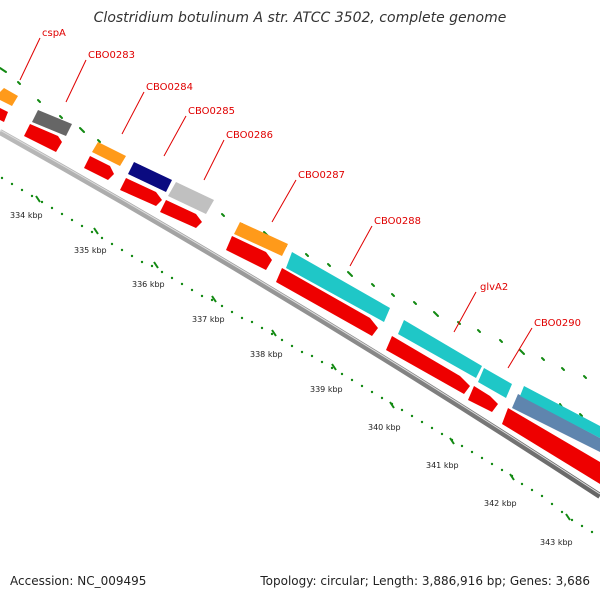  I want to click on gene-CBO0286, so click(191, 198).